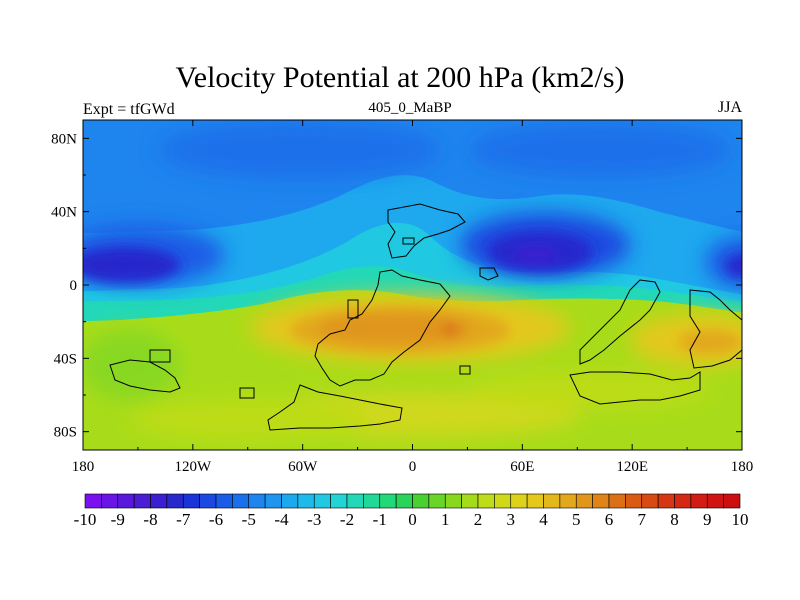  I want to click on colorbar-label: -4, so click(281, 519).